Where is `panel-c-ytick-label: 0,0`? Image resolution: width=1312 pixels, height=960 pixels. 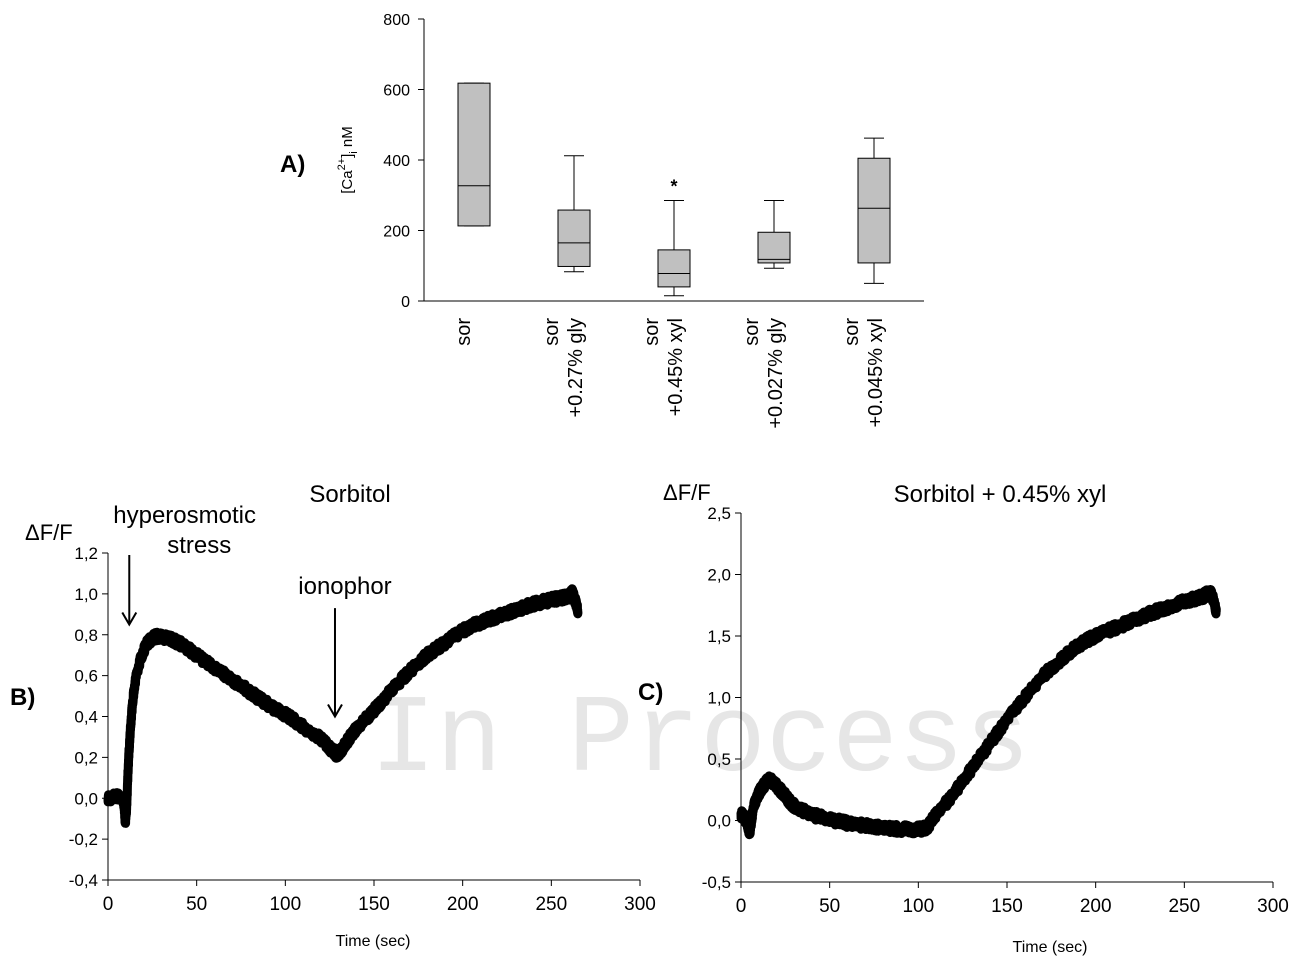 panel-c-ytick-label: 0,0 is located at coordinates (719, 821).